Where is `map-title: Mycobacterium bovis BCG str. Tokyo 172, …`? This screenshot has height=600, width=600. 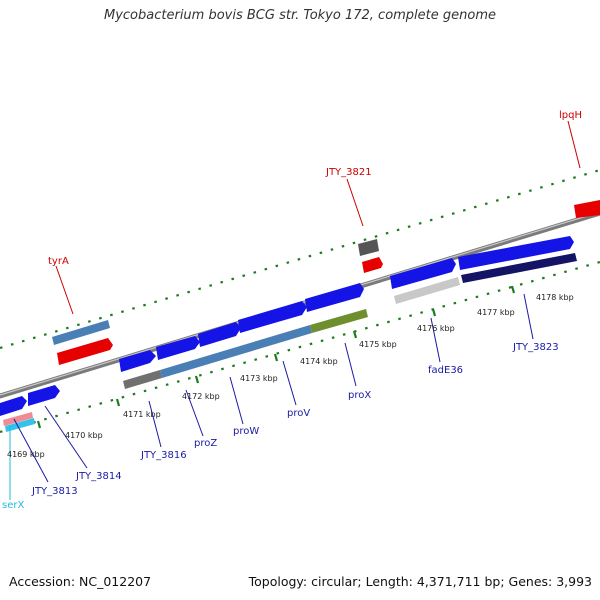
map-title: Mycobacterium bovis BCG str. Tokyo 172, … is located at coordinates (300, 15).